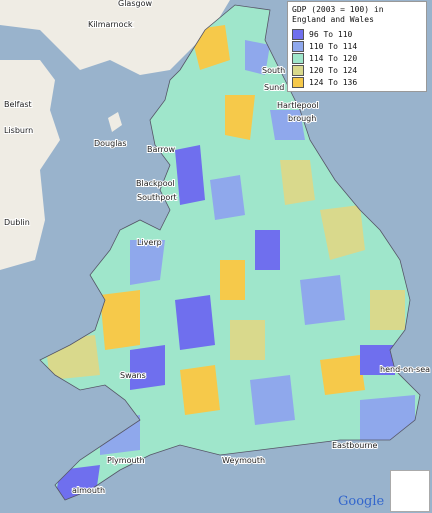 The width and height of the screenshot is (432, 513). What do you see at coordinates (410, 491) in the screenshot?
I see `logo` at bounding box center [410, 491].